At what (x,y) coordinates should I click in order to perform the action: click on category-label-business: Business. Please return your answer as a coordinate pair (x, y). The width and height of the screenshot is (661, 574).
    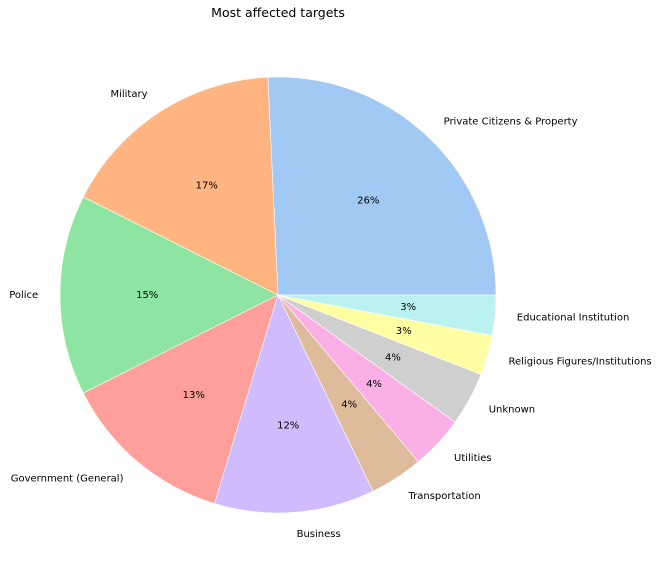
    Looking at the image, I should click on (319, 534).